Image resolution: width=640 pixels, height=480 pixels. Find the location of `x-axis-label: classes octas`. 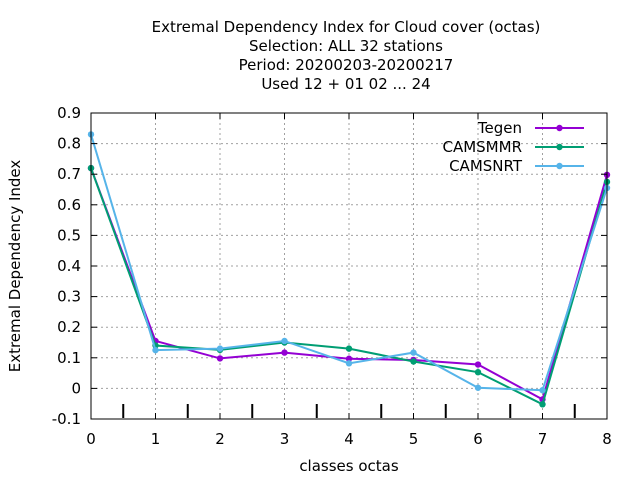

x-axis-label: classes octas is located at coordinates (349, 466).